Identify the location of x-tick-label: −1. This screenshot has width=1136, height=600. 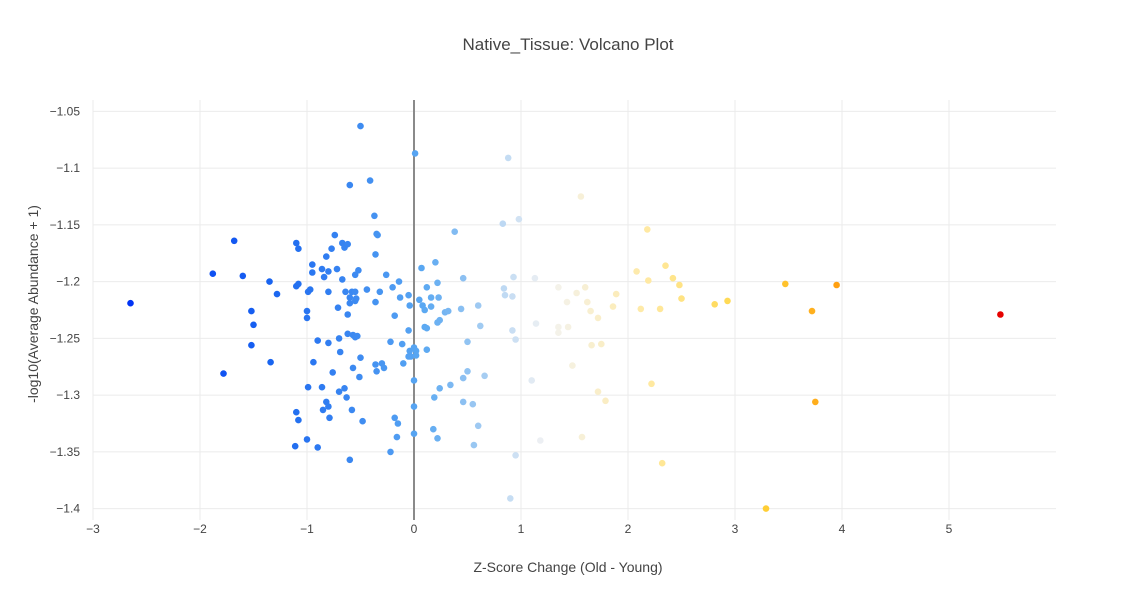
(307, 529).